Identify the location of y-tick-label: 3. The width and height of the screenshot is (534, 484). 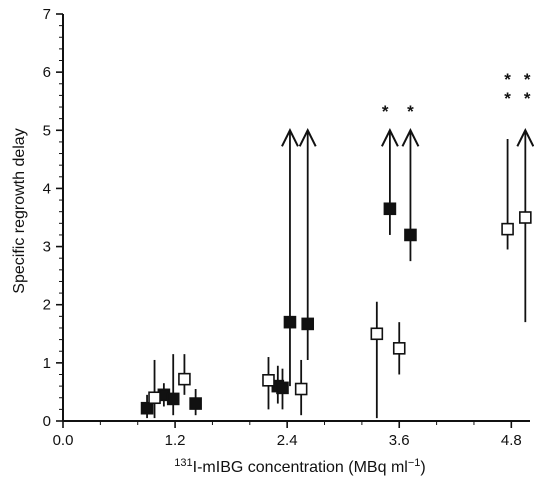
(47, 247).